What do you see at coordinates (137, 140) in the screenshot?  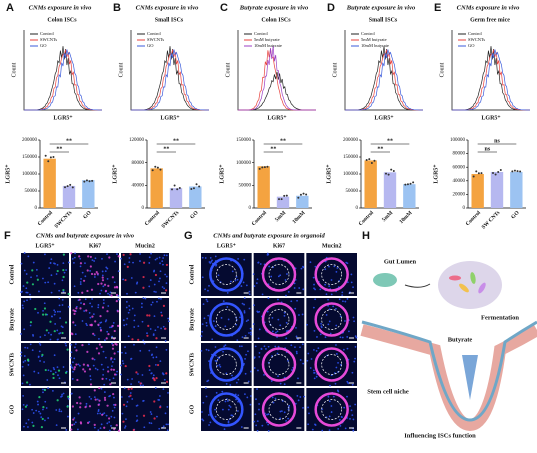 I see `y-tick-label: 120000` at bounding box center [137, 140].